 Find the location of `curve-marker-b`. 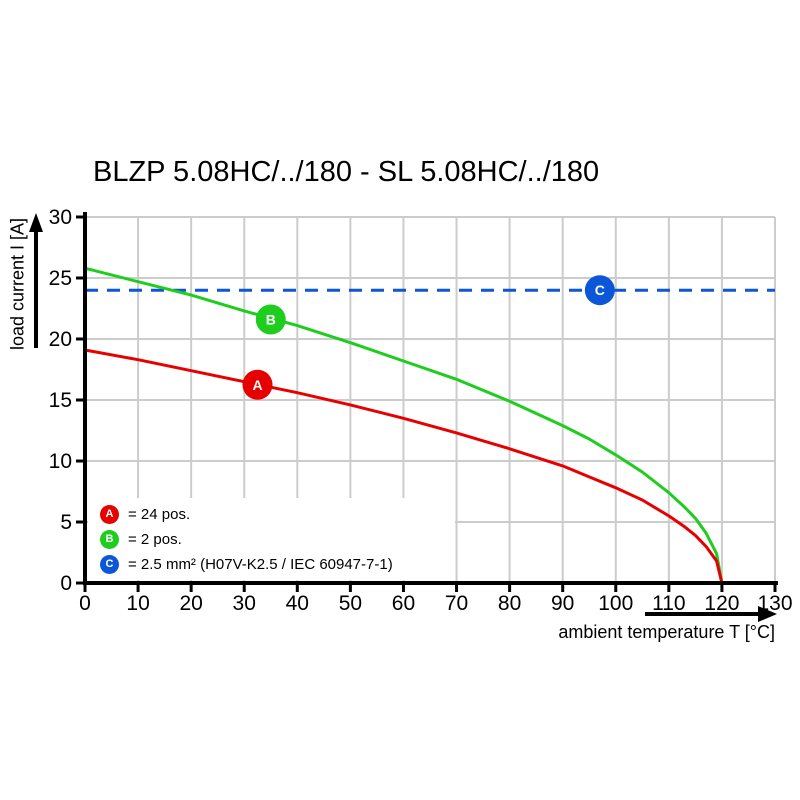

curve-marker-b is located at coordinates (270, 319).